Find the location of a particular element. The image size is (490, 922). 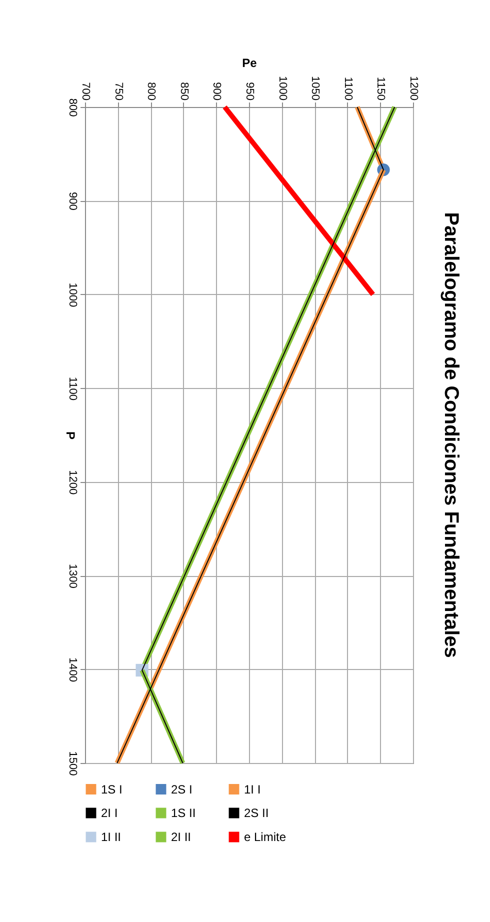

legend-label: 2I I is located at coordinates (109, 813).